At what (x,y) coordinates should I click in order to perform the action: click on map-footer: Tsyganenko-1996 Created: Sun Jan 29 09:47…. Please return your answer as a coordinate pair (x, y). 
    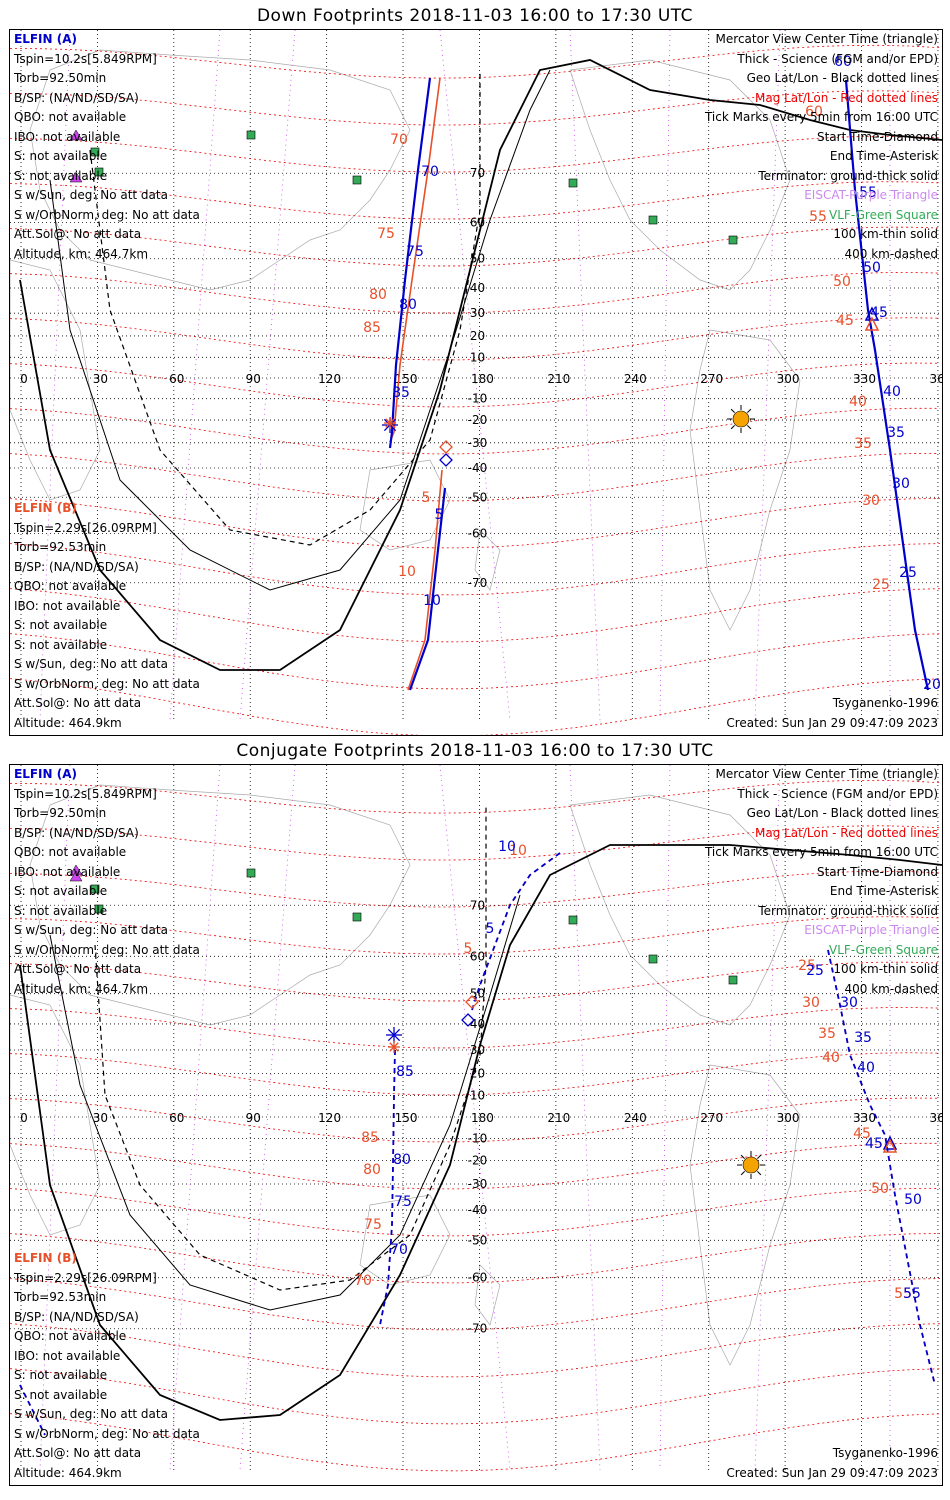
    Looking at the image, I should click on (832, 1463).